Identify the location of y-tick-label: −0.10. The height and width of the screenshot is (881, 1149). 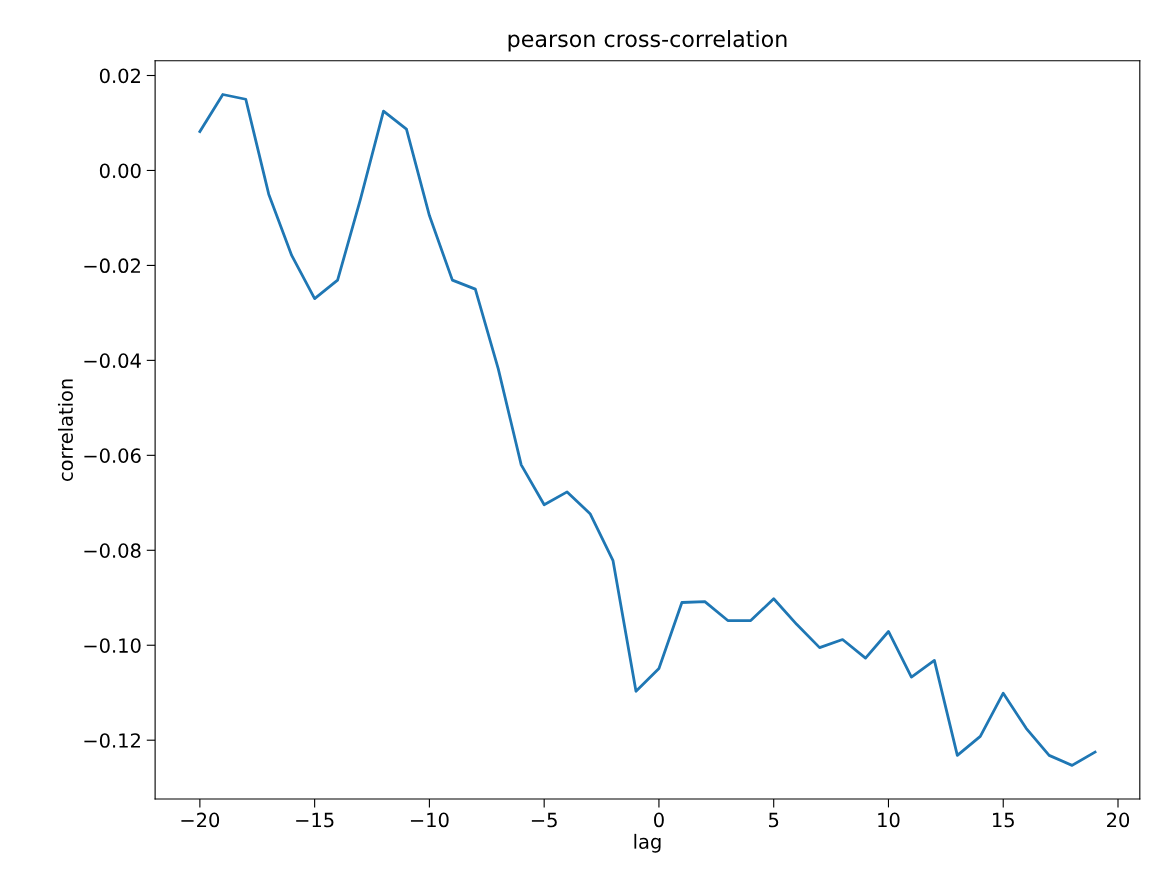
(112, 645).